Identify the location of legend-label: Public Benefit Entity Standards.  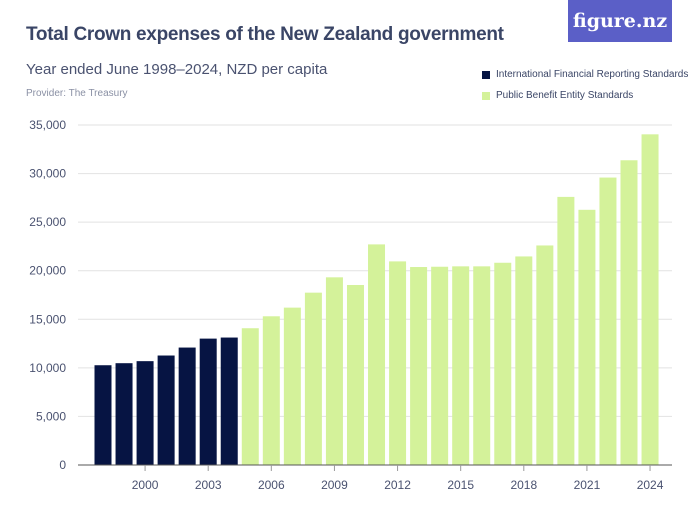
(565, 95).